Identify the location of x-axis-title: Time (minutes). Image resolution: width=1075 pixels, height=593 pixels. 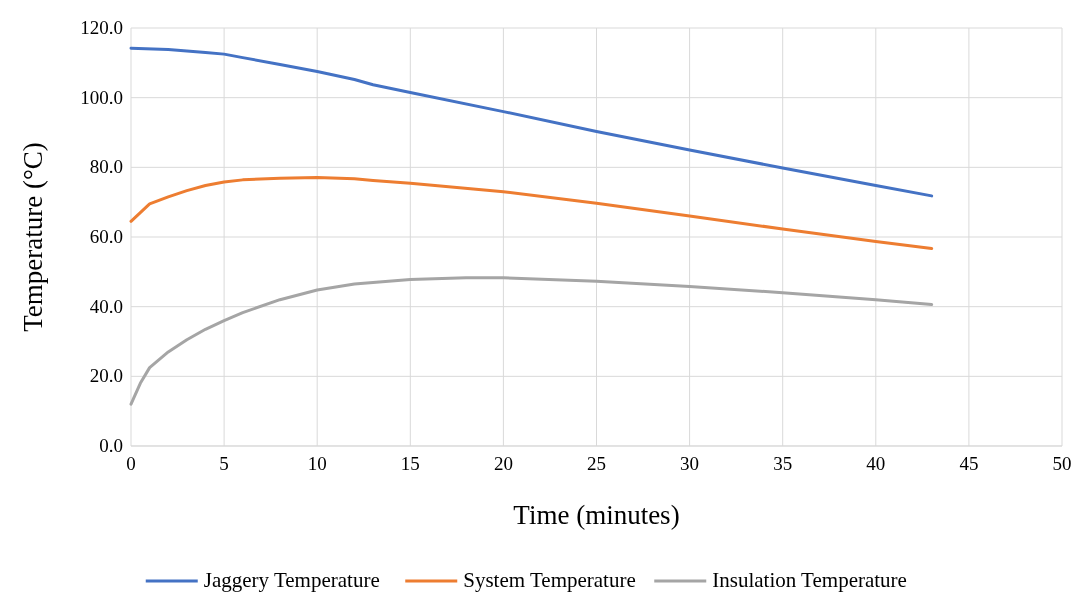
(596, 515).